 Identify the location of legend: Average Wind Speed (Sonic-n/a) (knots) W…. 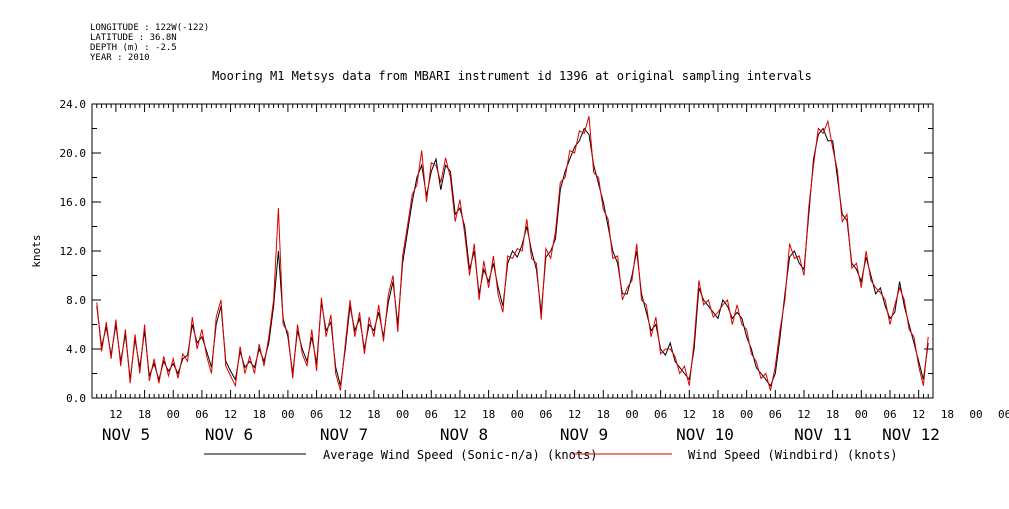
(551, 455).